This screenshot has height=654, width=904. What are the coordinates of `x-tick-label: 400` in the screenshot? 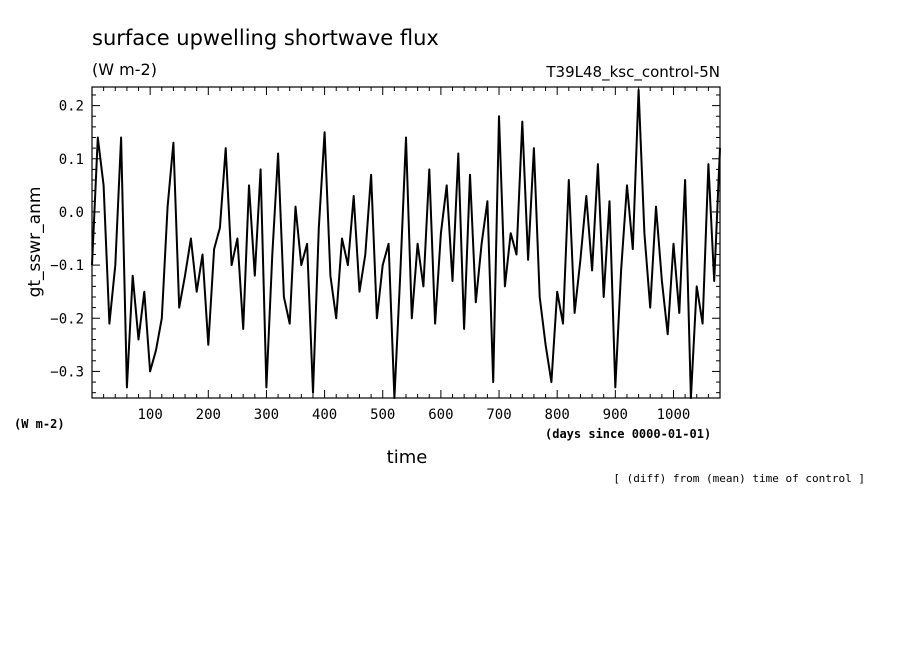 It's located at (324, 415).